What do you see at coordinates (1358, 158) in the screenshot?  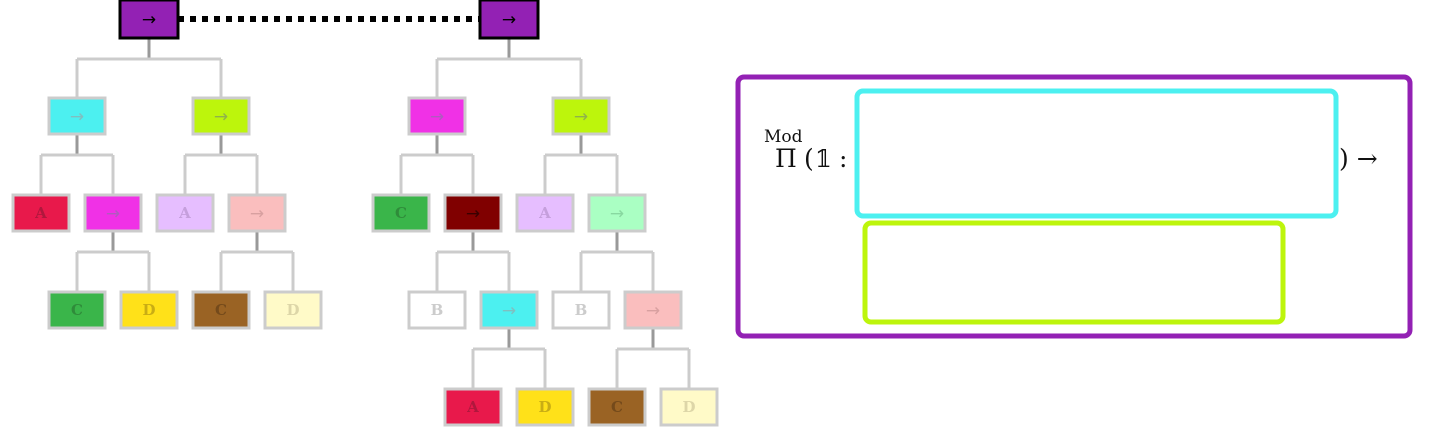 I see `close-paren-arrow: ) →` at bounding box center [1358, 158].